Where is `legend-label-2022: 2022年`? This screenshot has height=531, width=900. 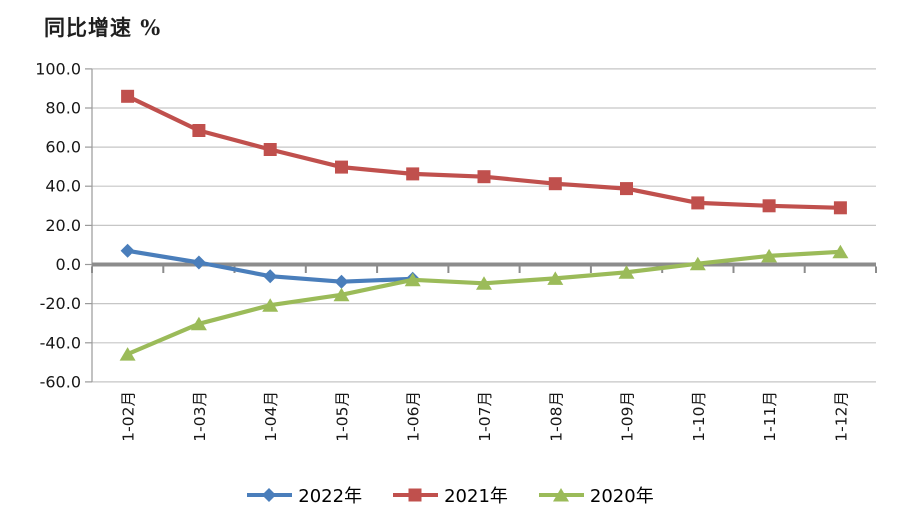 legend-label-2022: 2022年 is located at coordinates (330, 496).